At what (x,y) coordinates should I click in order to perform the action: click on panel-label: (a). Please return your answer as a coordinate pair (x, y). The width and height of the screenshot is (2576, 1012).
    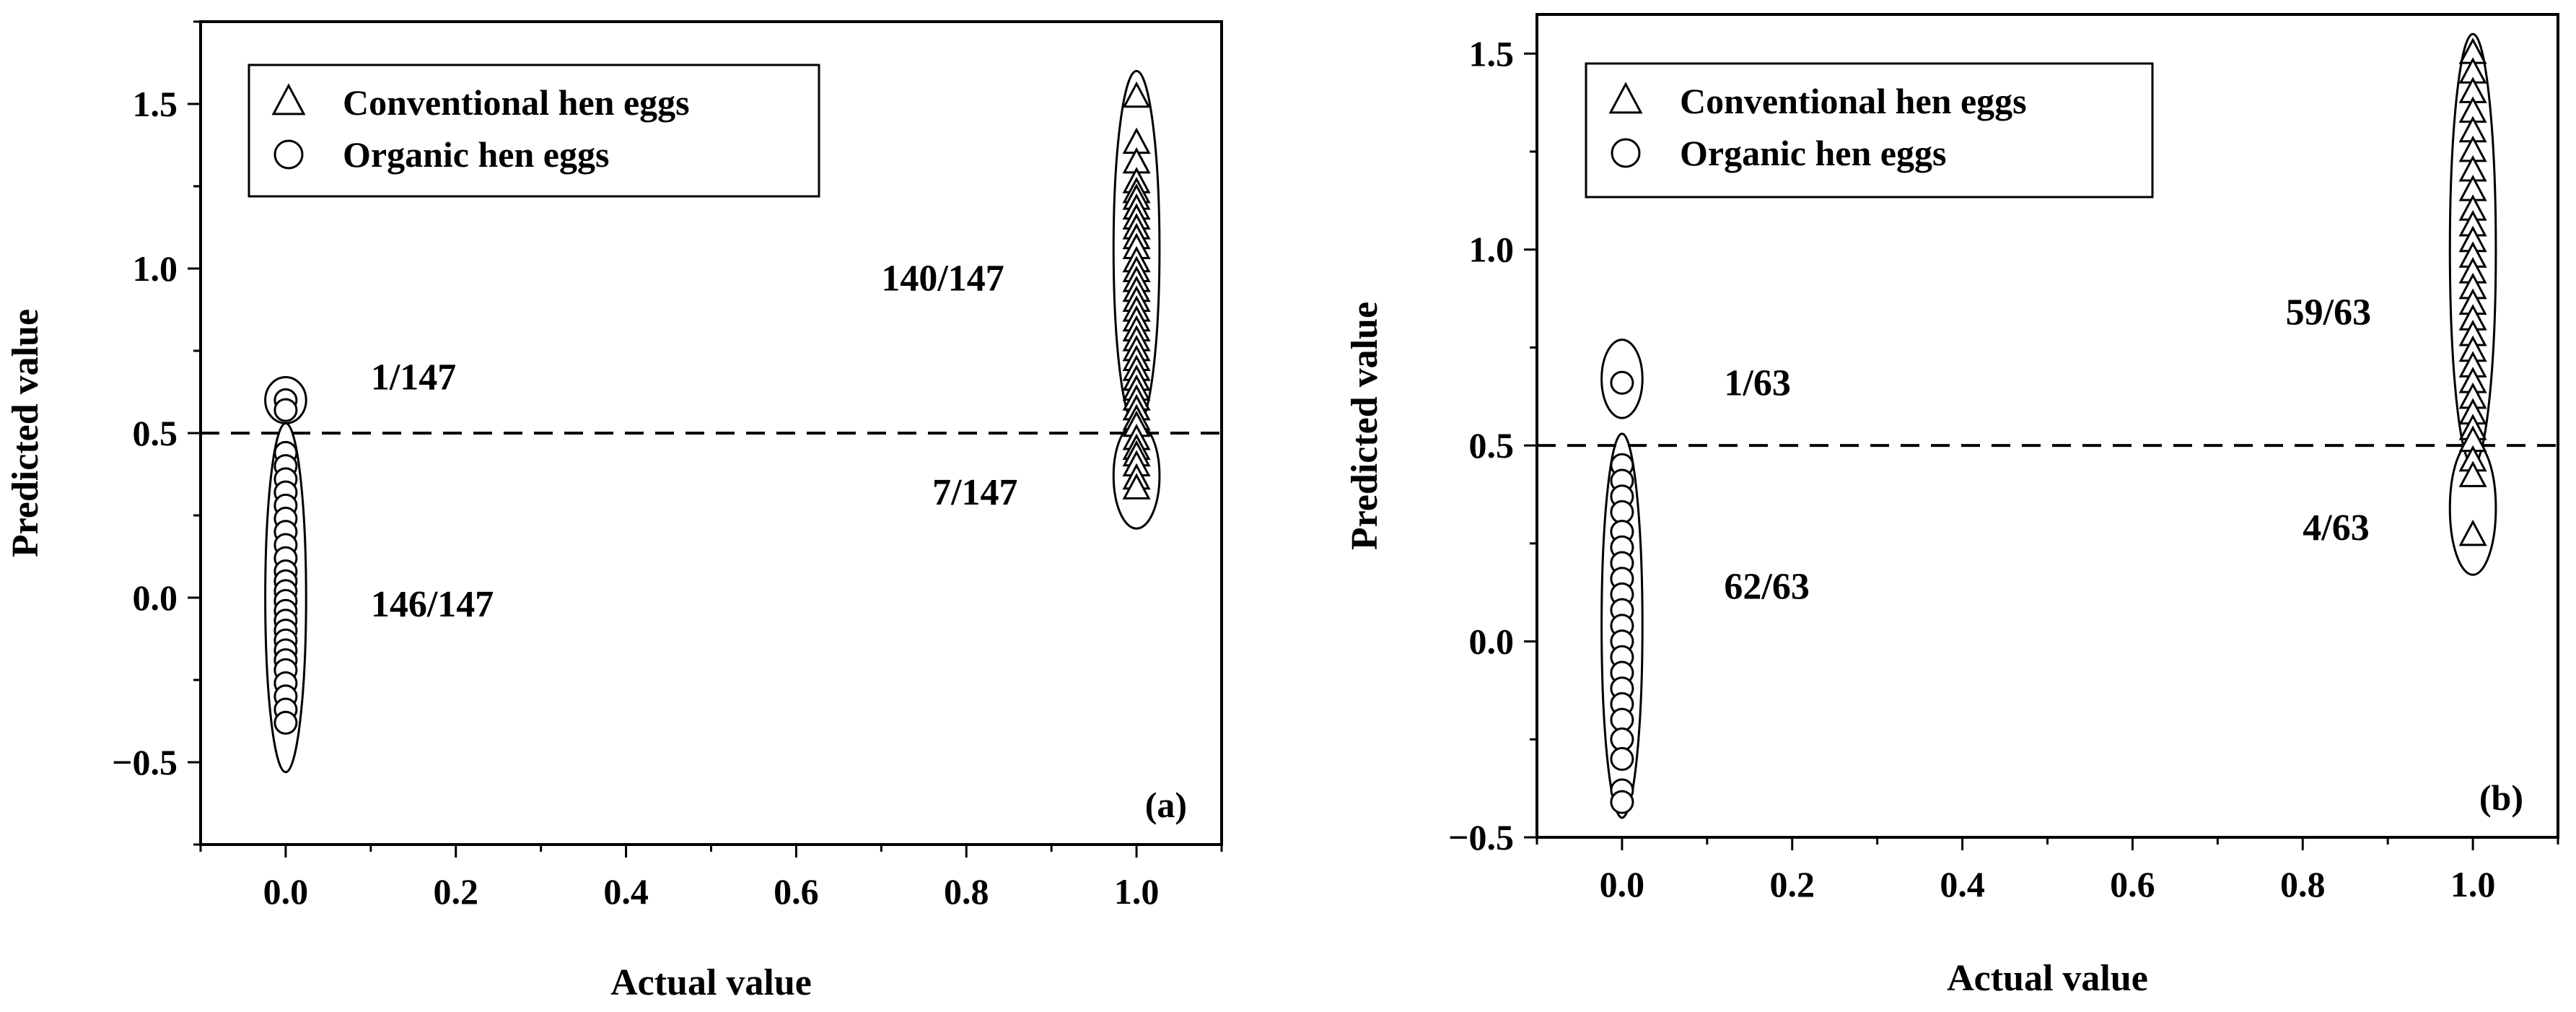
    Looking at the image, I should click on (1166, 805).